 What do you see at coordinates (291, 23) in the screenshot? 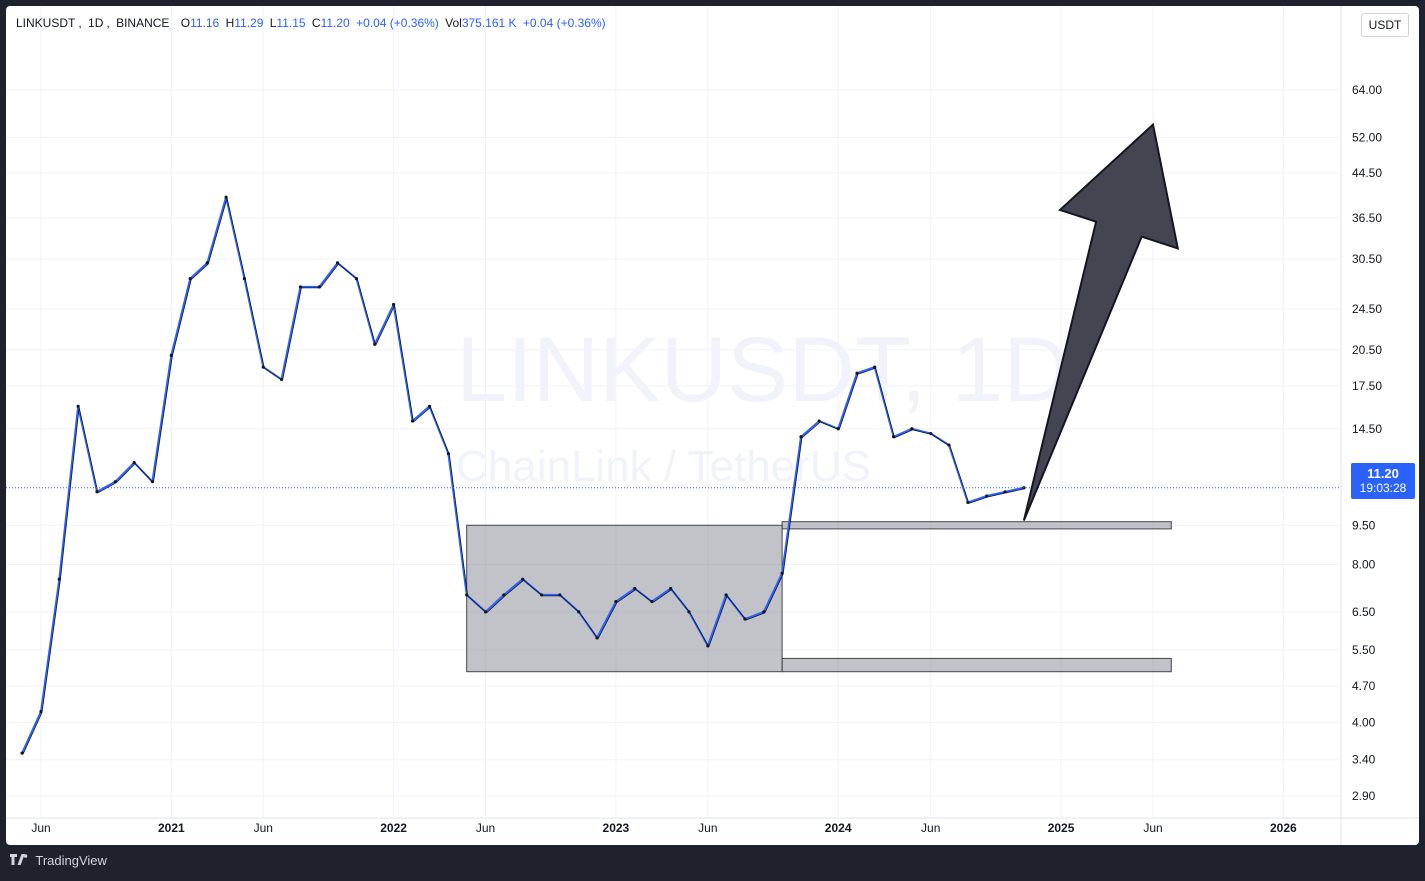
I see `low-value: 11.15` at bounding box center [291, 23].